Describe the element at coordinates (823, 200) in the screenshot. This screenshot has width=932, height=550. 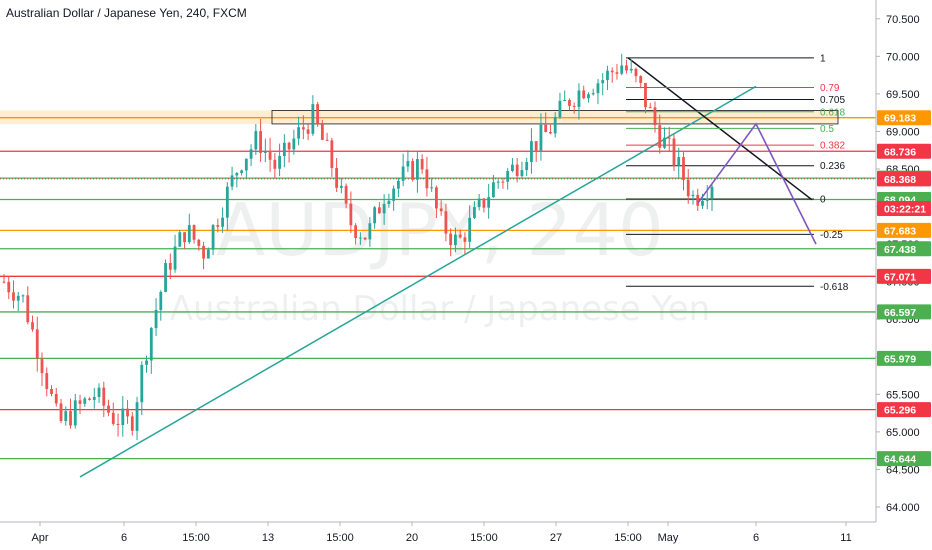
I see `fib-level-label: 0` at that location.